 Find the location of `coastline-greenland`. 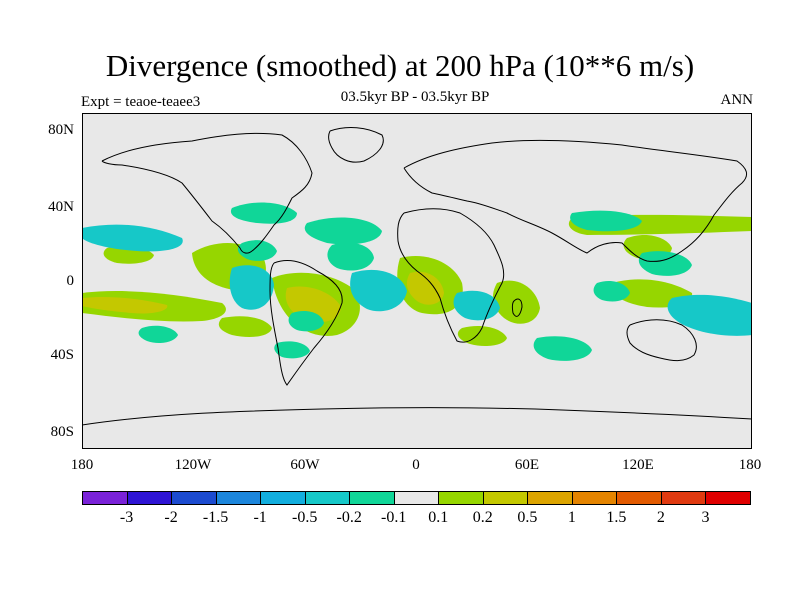

coastline-greenland is located at coordinates (356, 145).